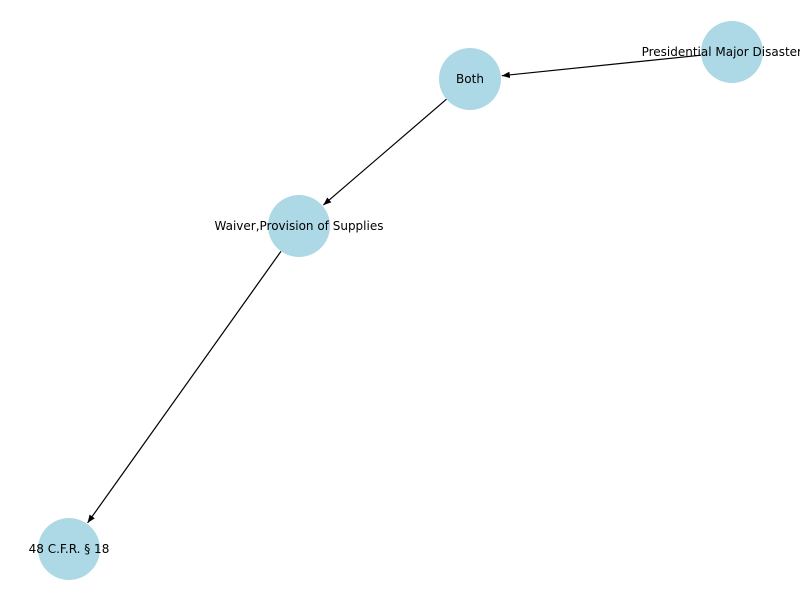 The height and width of the screenshot is (600, 800). I want to click on edge-presidential-to-both, so click(601, 66).